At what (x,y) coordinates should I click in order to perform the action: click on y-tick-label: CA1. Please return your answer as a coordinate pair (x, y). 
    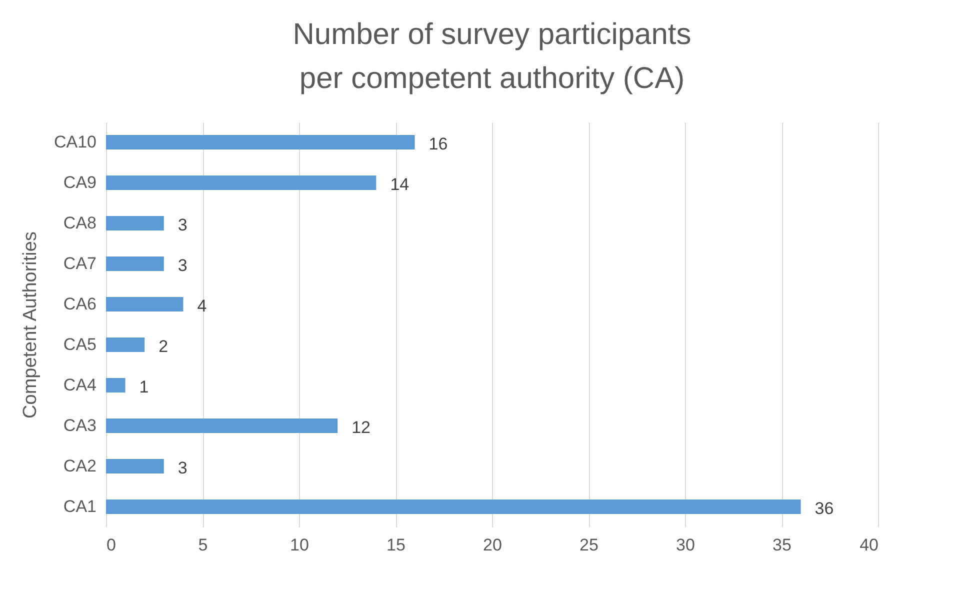
    Looking at the image, I should click on (79, 506).